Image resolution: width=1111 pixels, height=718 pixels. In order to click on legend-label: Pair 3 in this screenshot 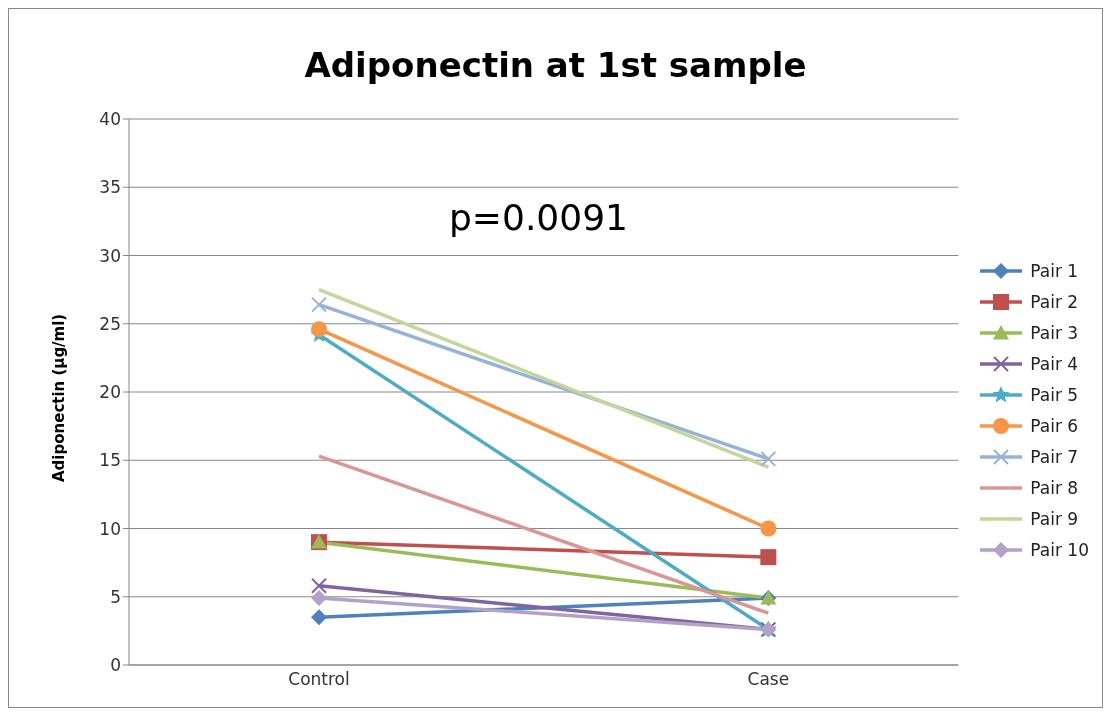, I will do `click(1054, 332)`.